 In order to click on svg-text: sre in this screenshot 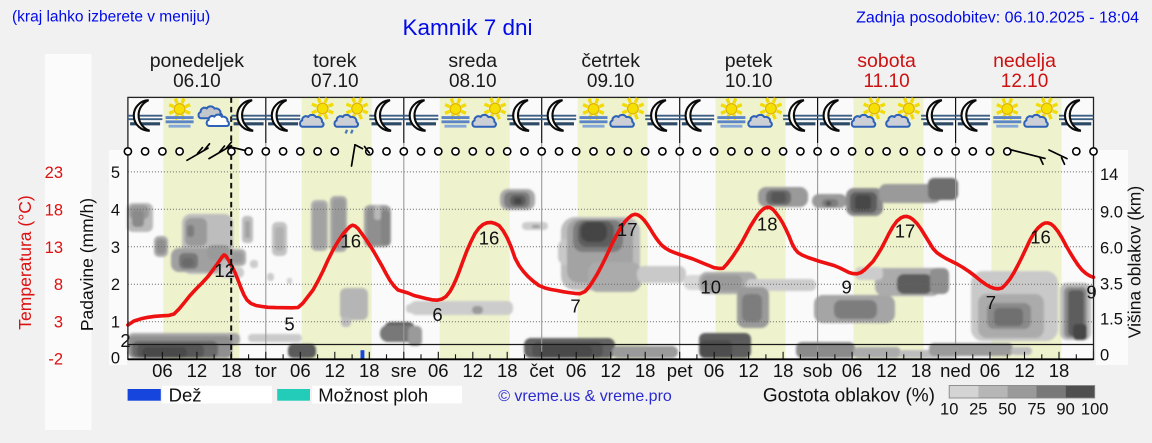, I will do `click(404, 370)`.